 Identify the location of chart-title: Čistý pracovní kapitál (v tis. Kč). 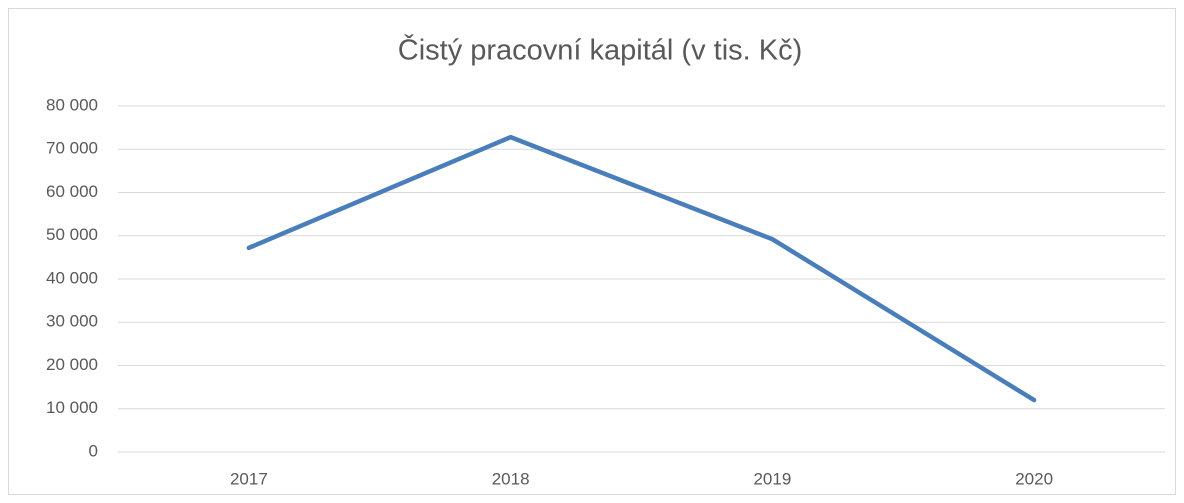
(600, 50).